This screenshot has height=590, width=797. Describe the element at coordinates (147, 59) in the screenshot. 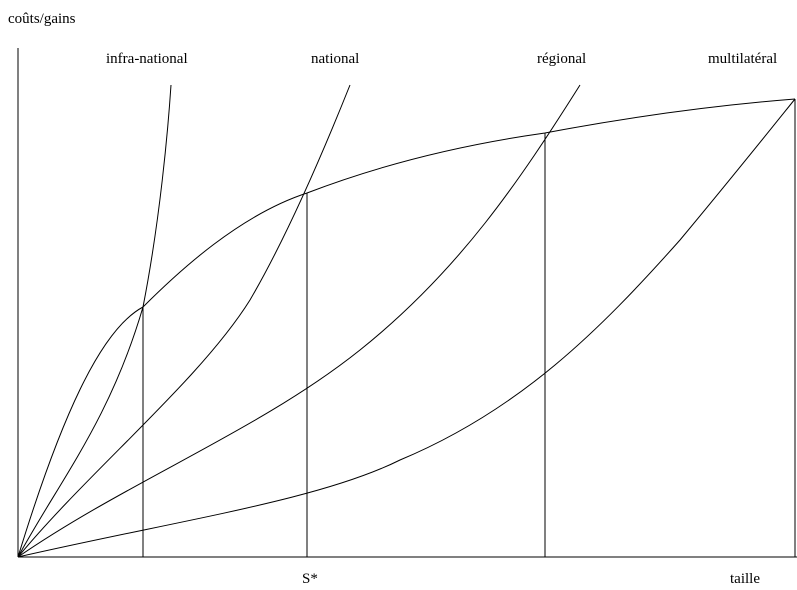

I see `curve-label-infra-national: infra-national` at that location.